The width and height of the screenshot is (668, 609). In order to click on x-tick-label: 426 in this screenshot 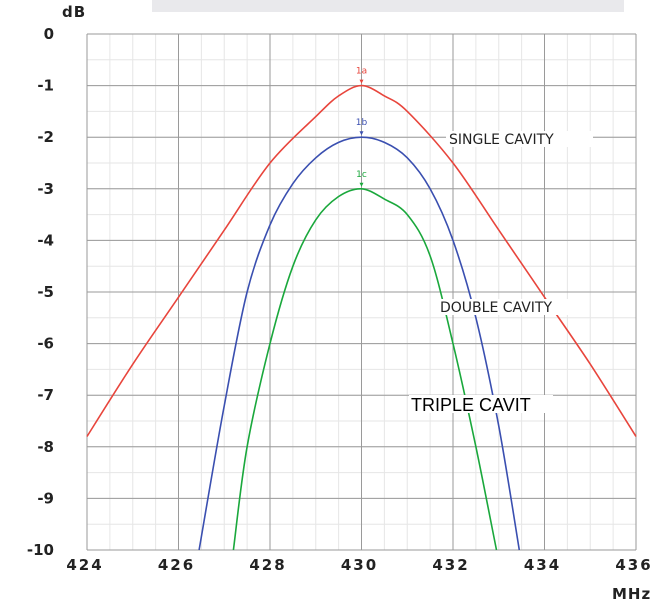, I will do `click(176, 565)`.